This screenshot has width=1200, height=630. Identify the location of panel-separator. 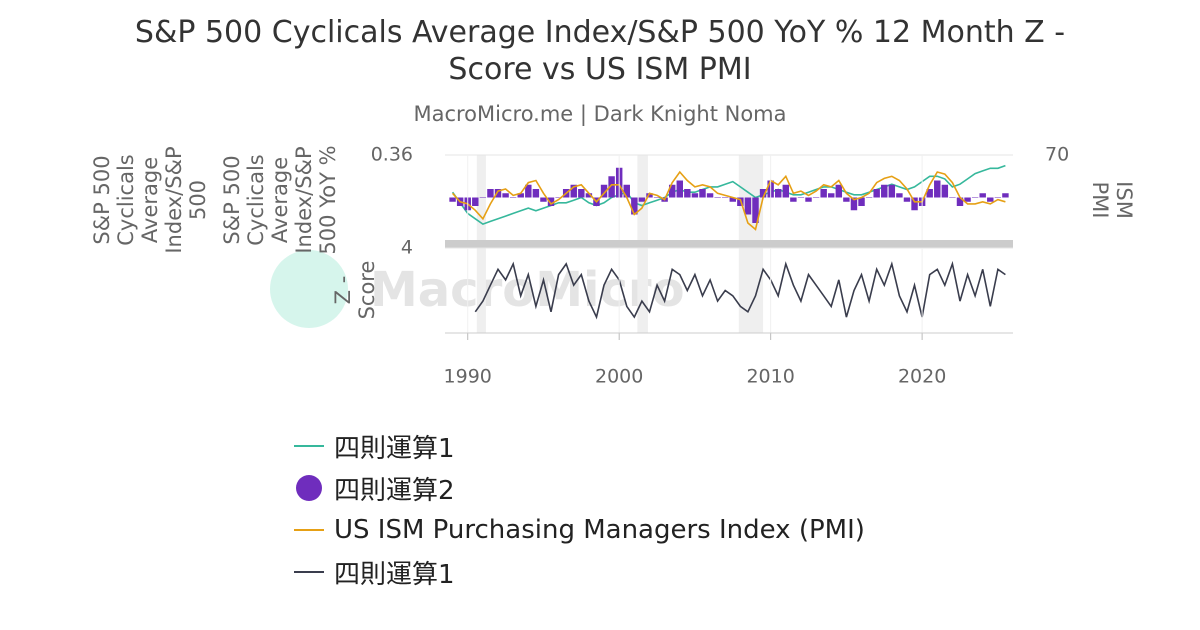
(729, 244).